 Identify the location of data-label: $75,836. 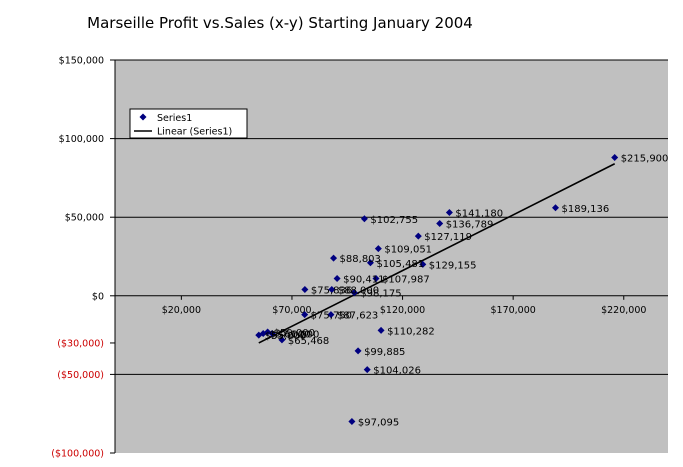
(331, 291).